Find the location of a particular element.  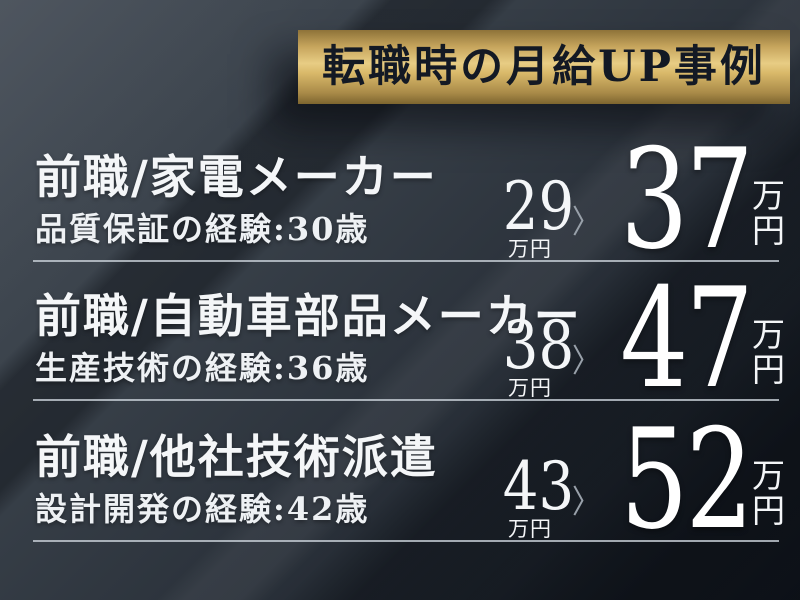

experience-label: 生産技術の経験:36歳 is located at coordinates (202, 368).